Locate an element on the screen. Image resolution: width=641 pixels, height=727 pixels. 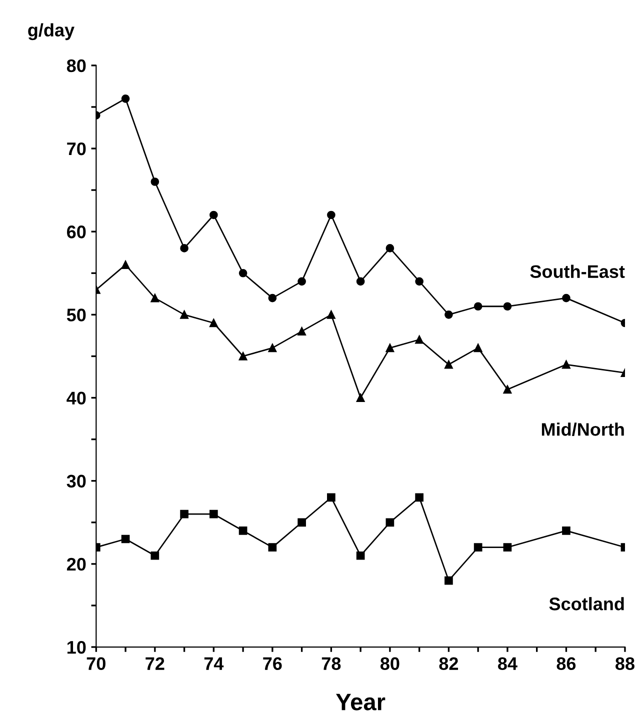
y-tick-label: 10 is located at coordinates (76, 647).